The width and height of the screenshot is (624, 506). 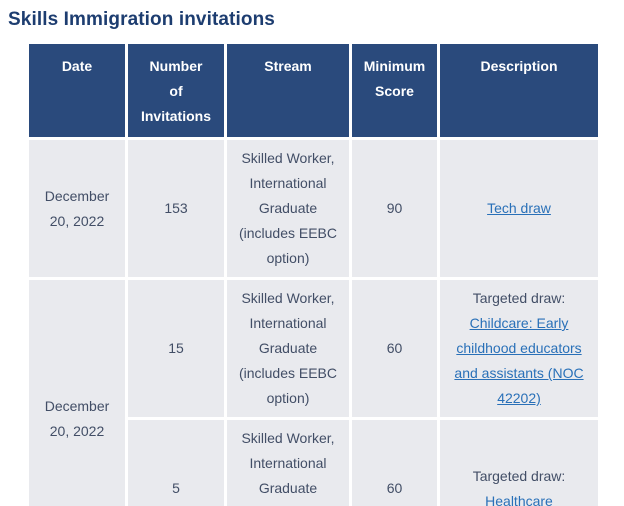 I want to click on healthcare-link: Healthcare, so click(x=519, y=499).